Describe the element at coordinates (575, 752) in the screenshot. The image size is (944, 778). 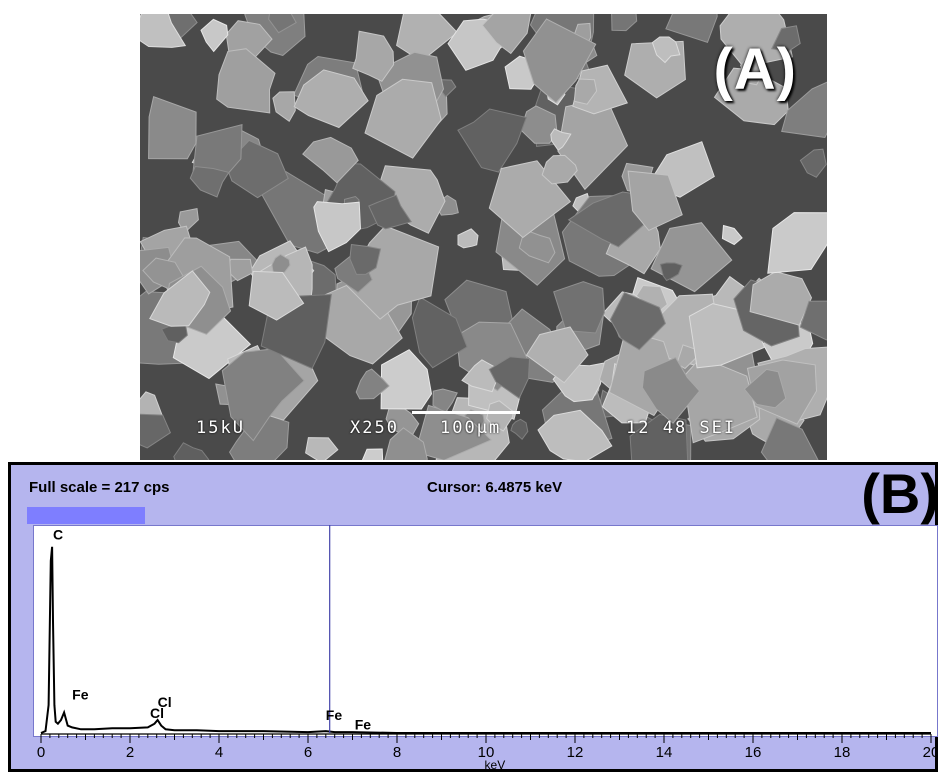
I see `x-tick-label: 12` at that location.